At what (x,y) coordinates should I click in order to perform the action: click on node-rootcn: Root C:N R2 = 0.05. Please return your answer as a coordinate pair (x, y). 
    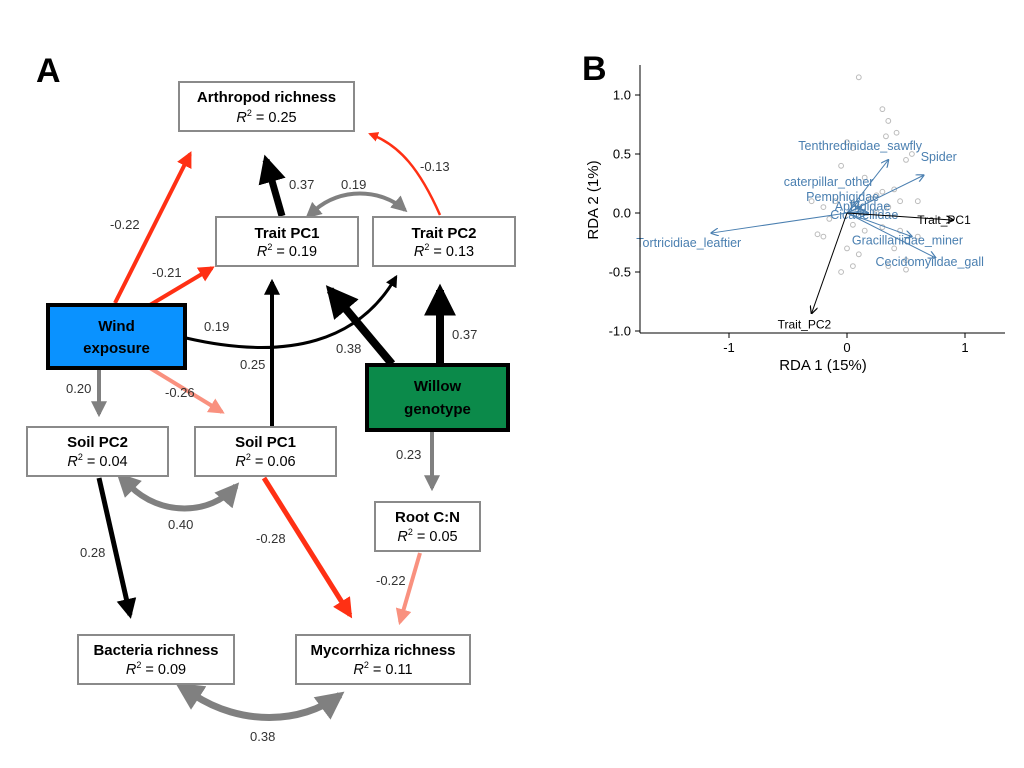
    Looking at the image, I should click on (427, 526).